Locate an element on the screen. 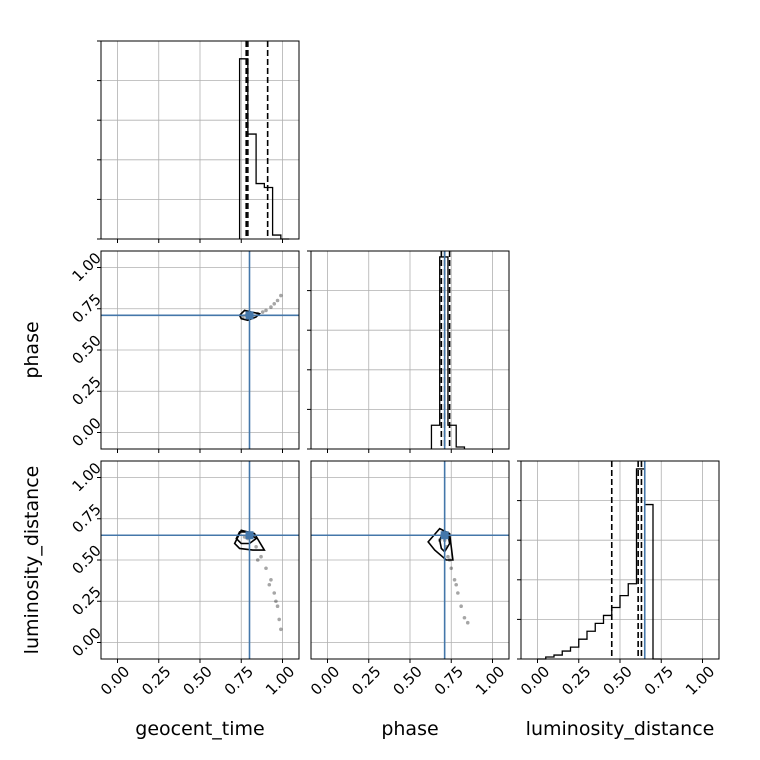  x-axis-label: geocent_time is located at coordinates (199, 729).